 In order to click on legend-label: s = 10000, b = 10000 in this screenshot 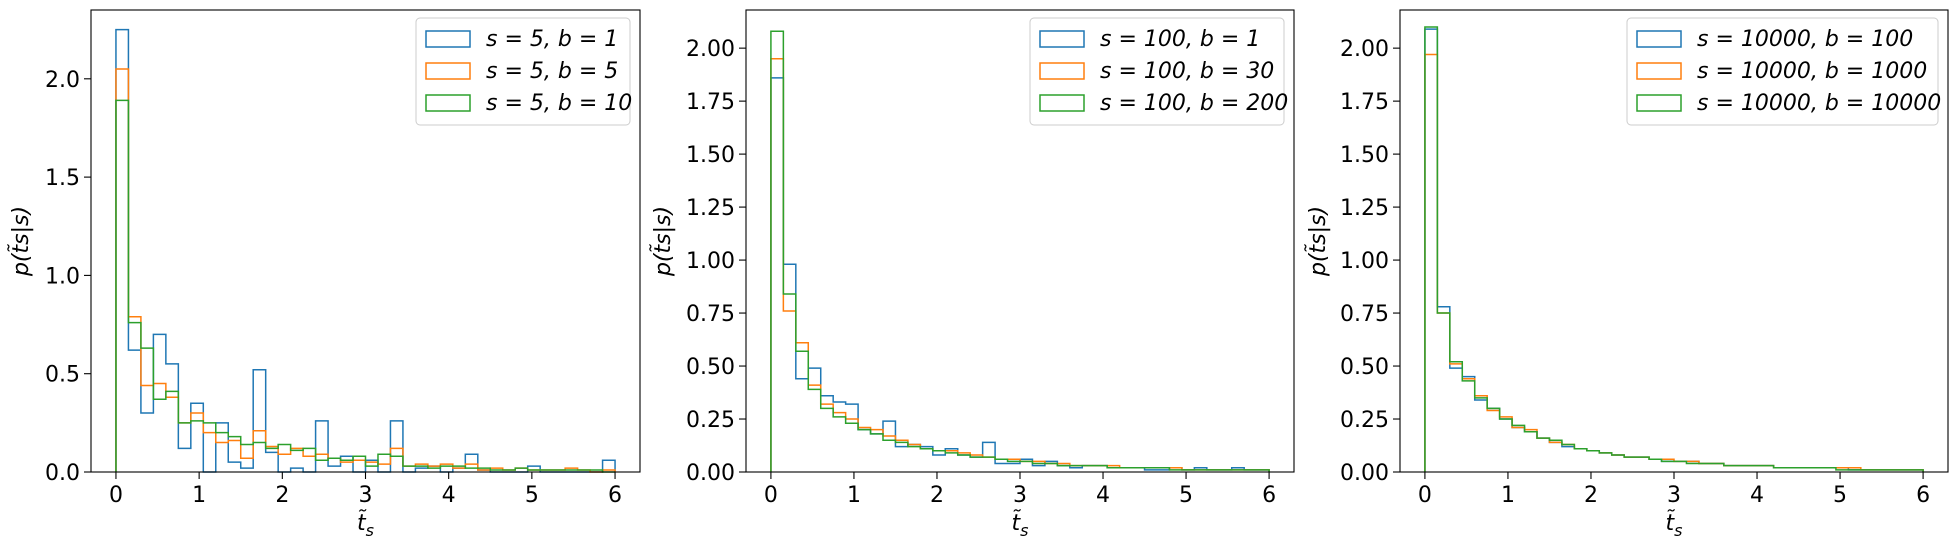, I will do `click(1819, 103)`.